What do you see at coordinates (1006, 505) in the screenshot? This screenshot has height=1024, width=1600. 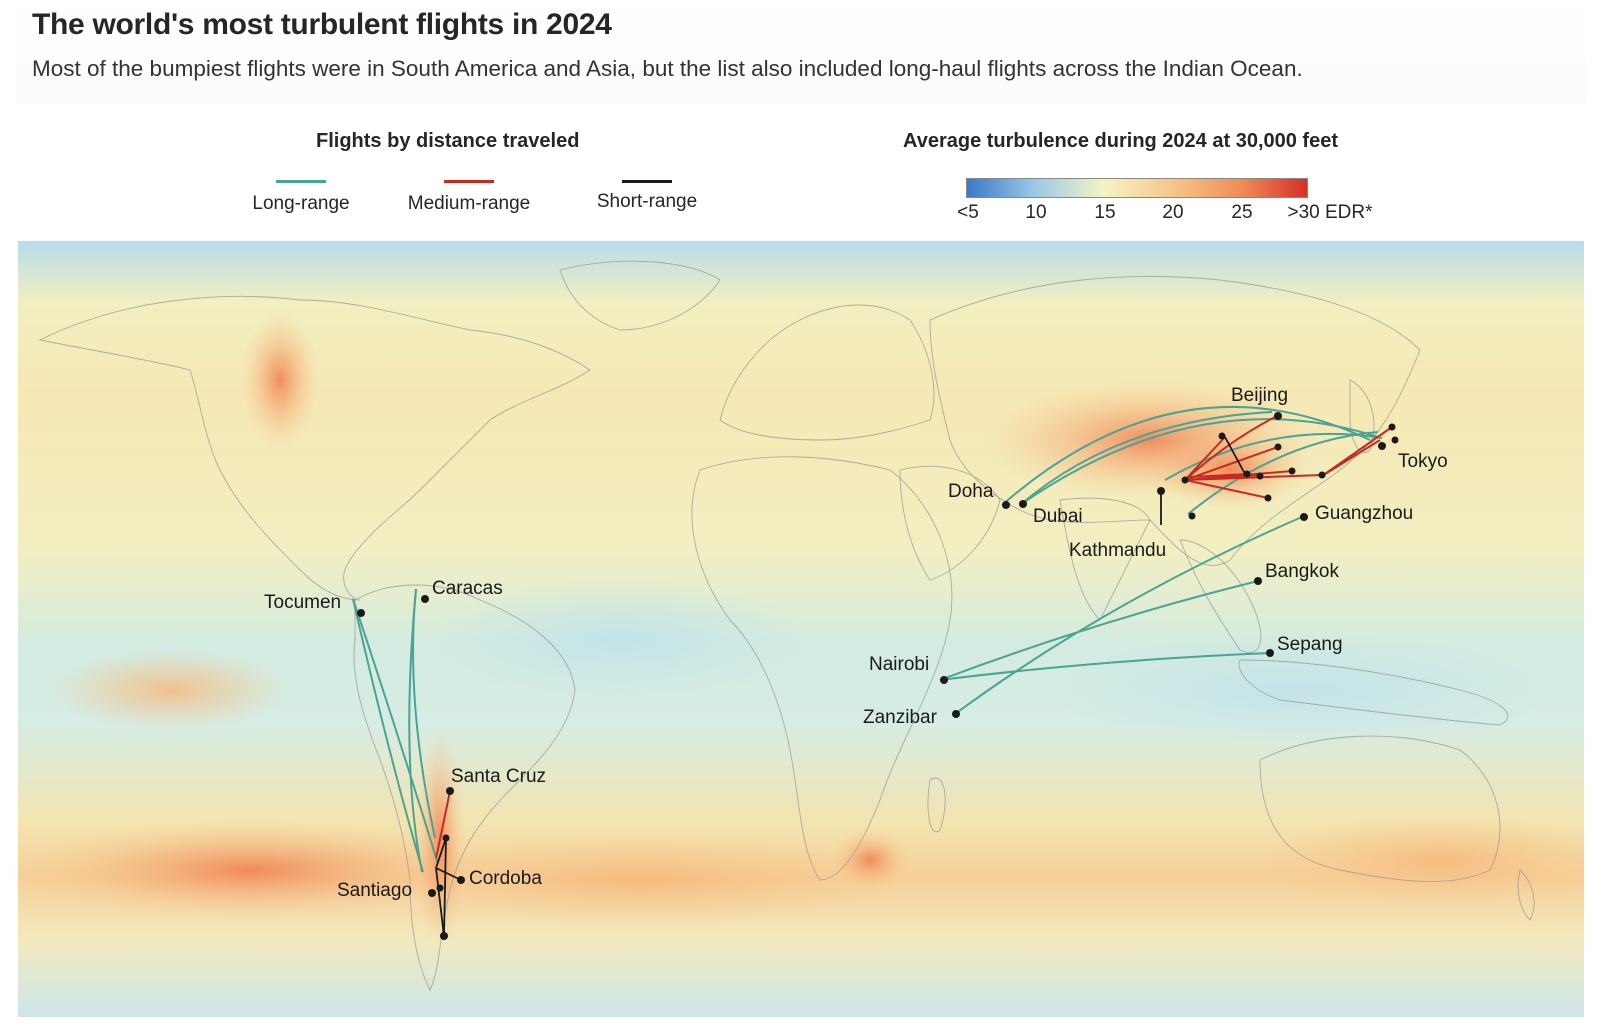 I see `city-dot-doha` at bounding box center [1006, 505].